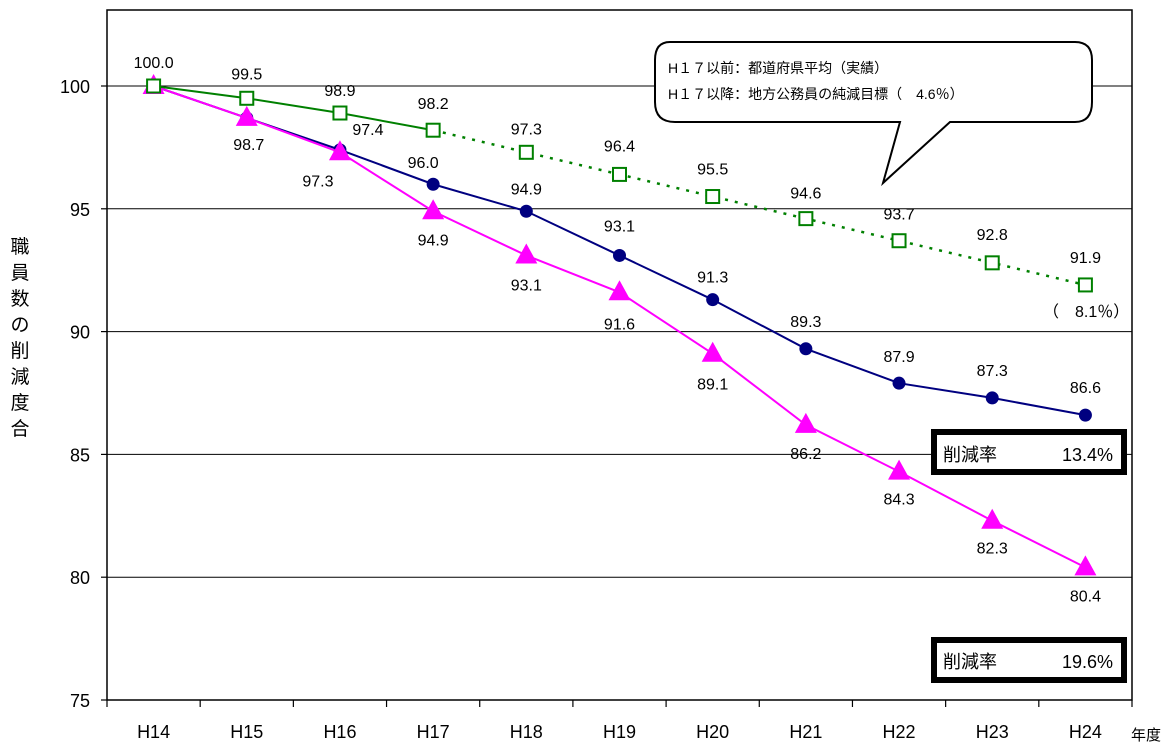  What do you see at coordinates (899, 732) in the screenshot?
I see `x-tick-label: H22` at bounding box center [899, 732].